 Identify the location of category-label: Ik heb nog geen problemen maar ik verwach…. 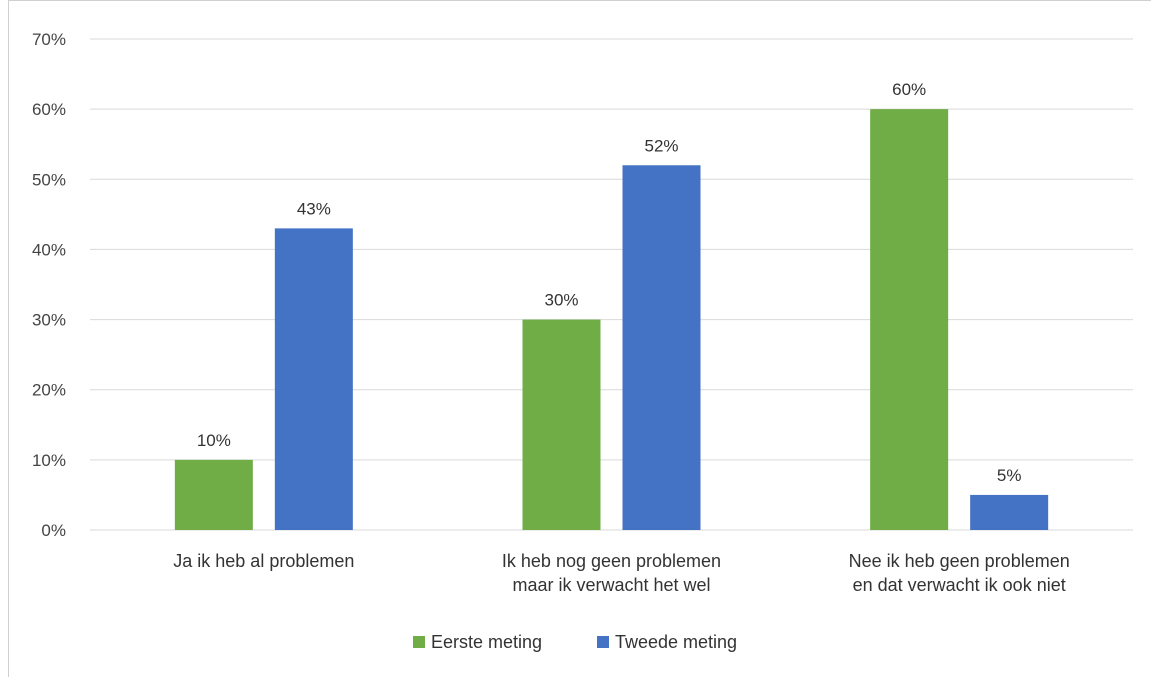
(611, 573).